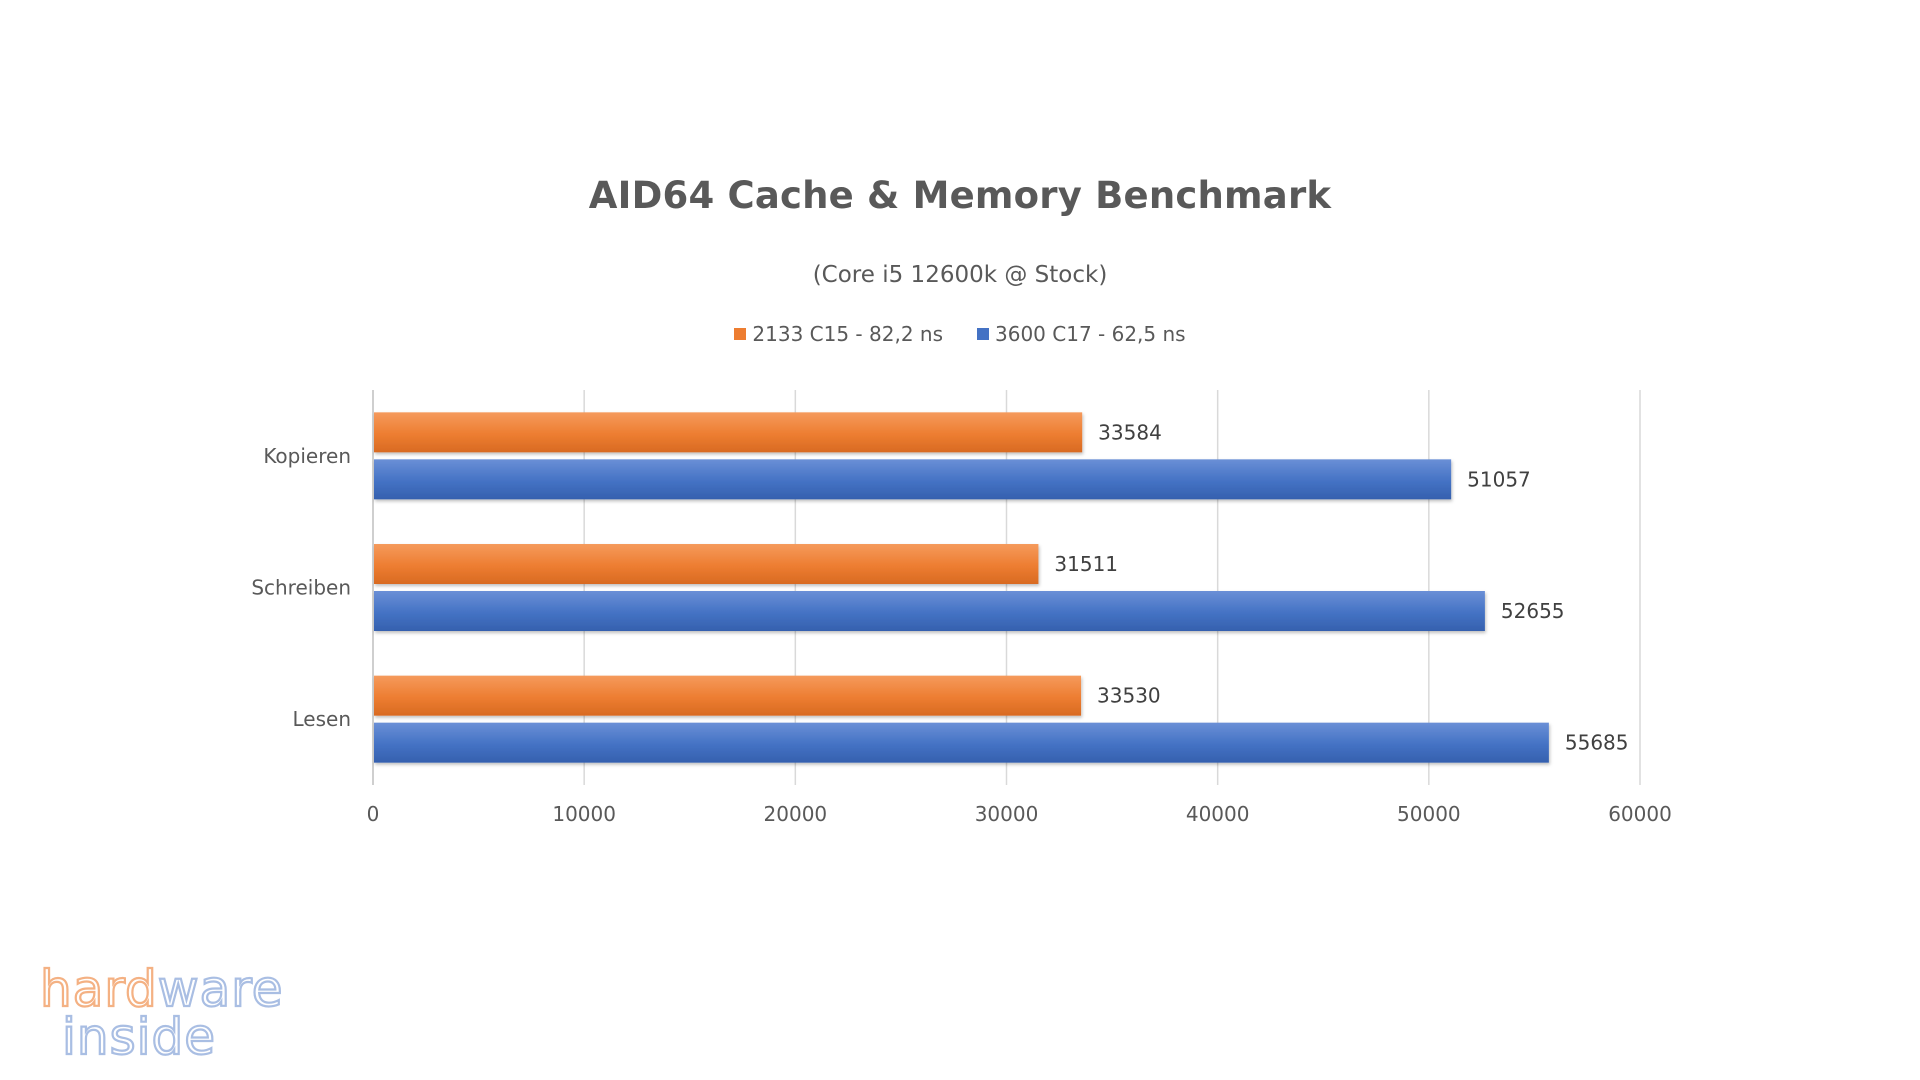 The image size is (1920, 1080). I want to click on data-labels: 33584 51057 31511 52655 33530 55685, so click(1341, 587).